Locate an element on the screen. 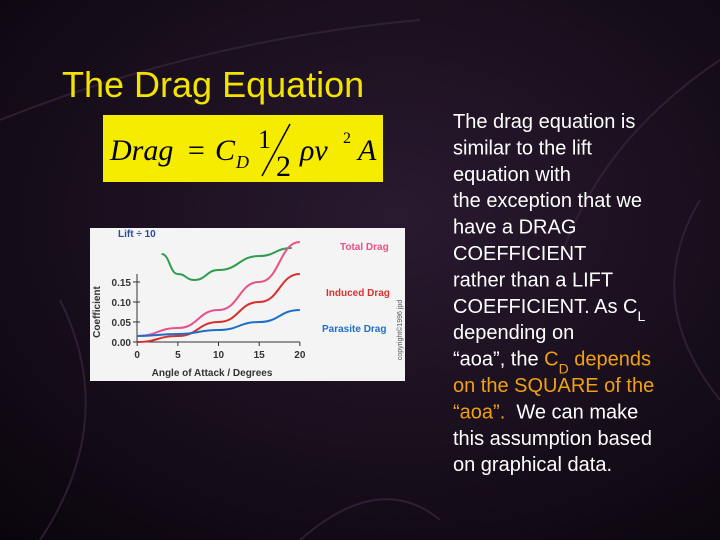  body-segment: L is located at coordinates (641, 316).